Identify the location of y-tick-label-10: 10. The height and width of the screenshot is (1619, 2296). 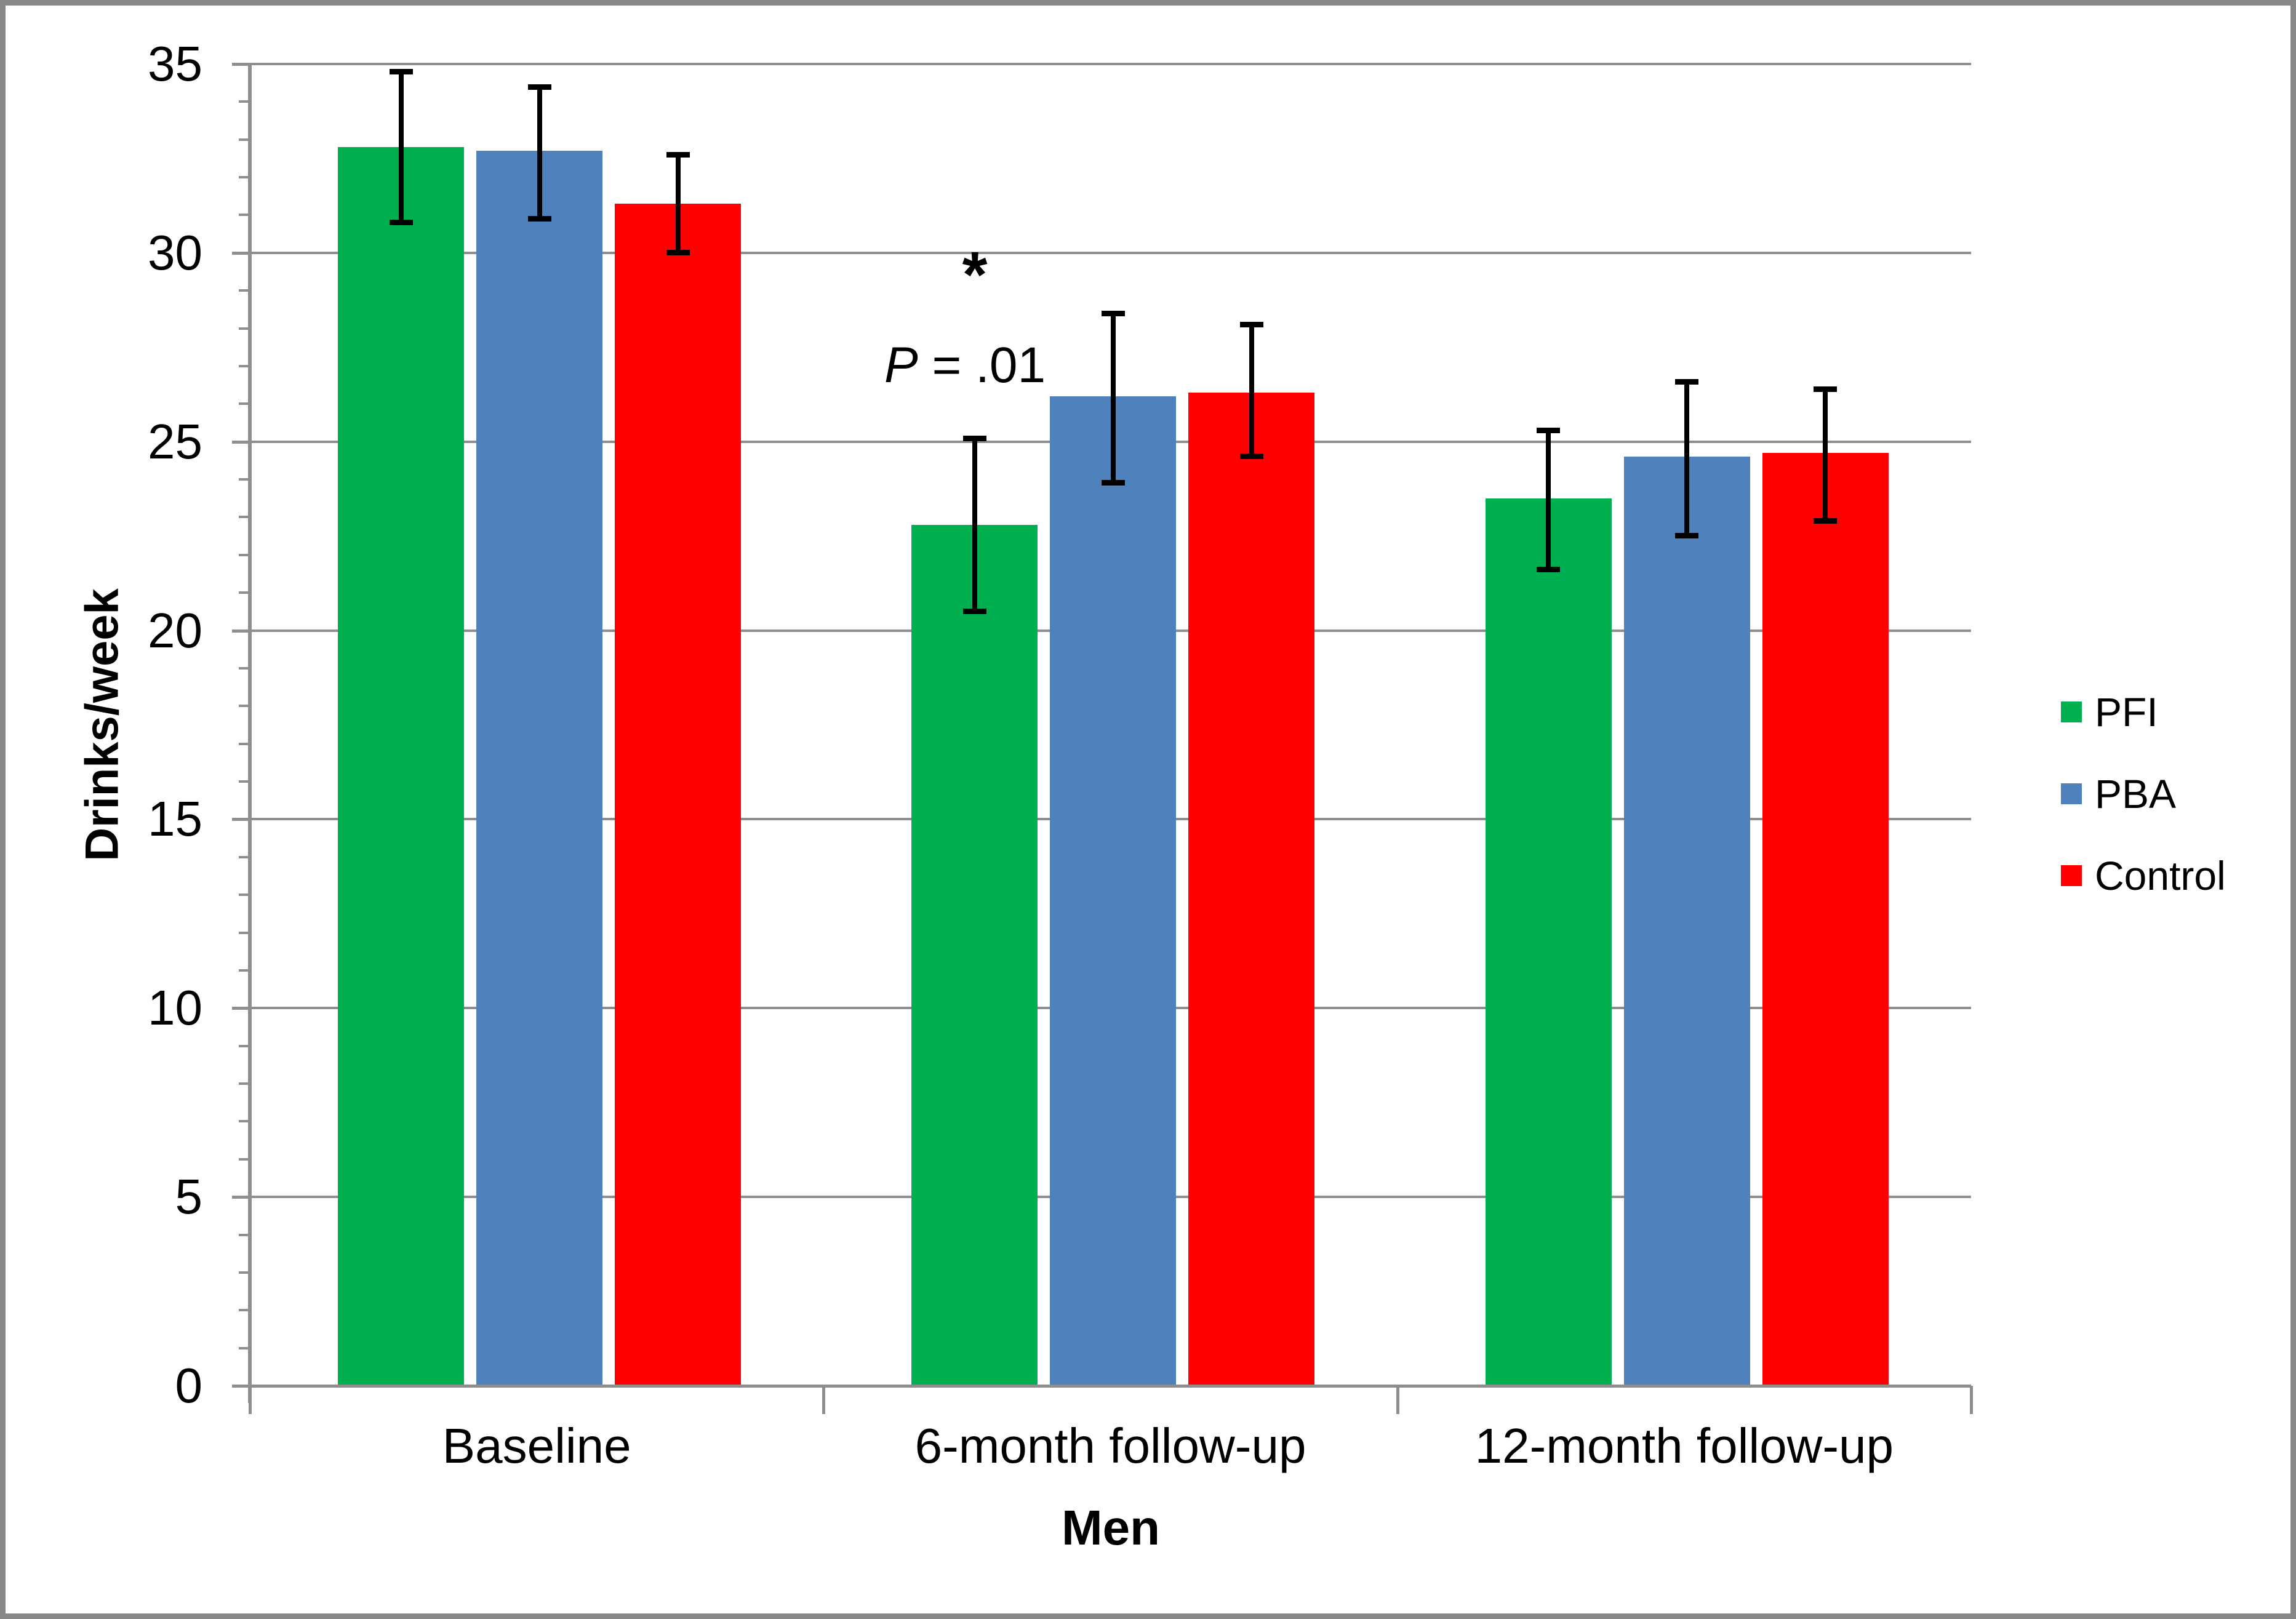
(175, 1008).